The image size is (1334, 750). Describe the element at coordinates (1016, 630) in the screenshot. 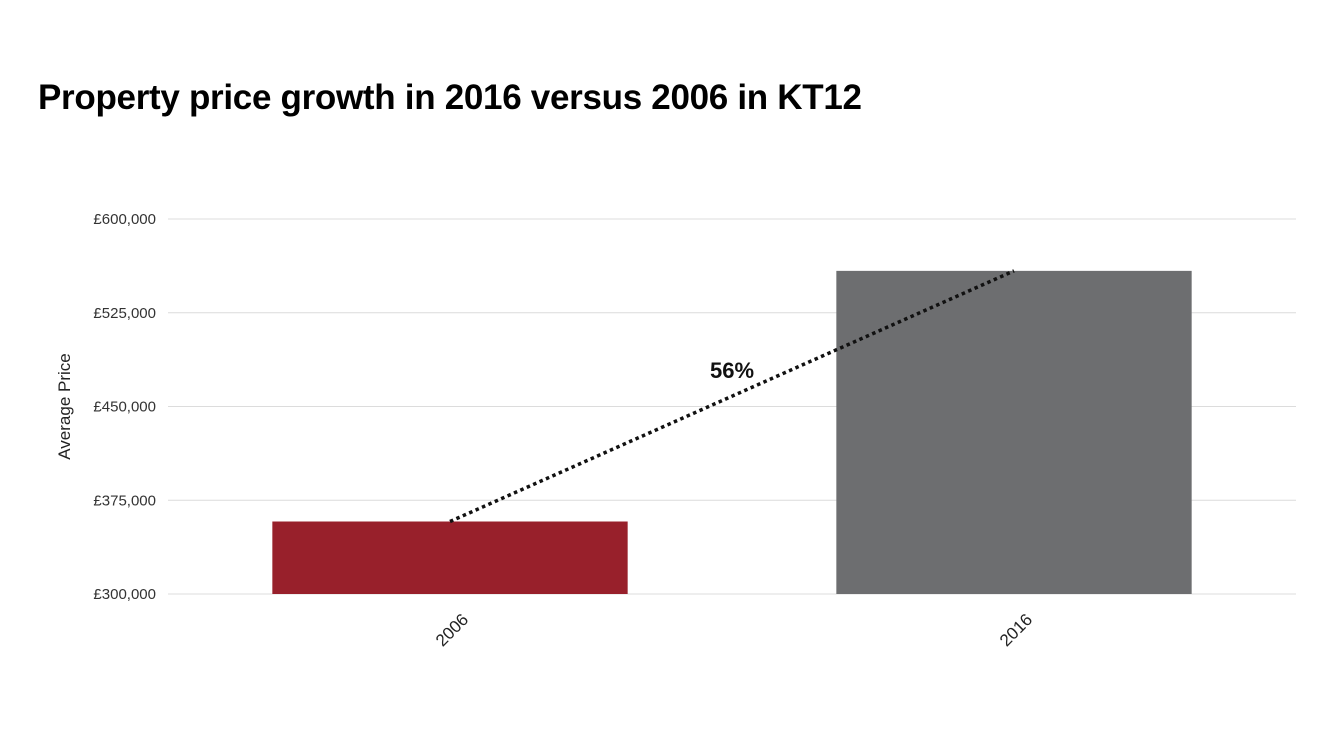

I see `x-tick-label: 2016` at that location.